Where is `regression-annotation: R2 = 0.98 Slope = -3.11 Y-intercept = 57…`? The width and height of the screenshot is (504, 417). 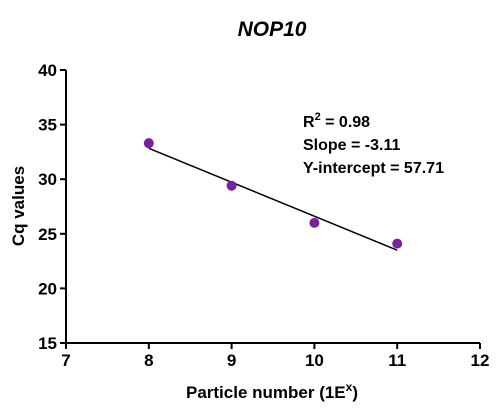
regression-annotation: R2 = 0.98 Slope = -3.11 Y-intercept = 57… is located at coordinates (373, 144).